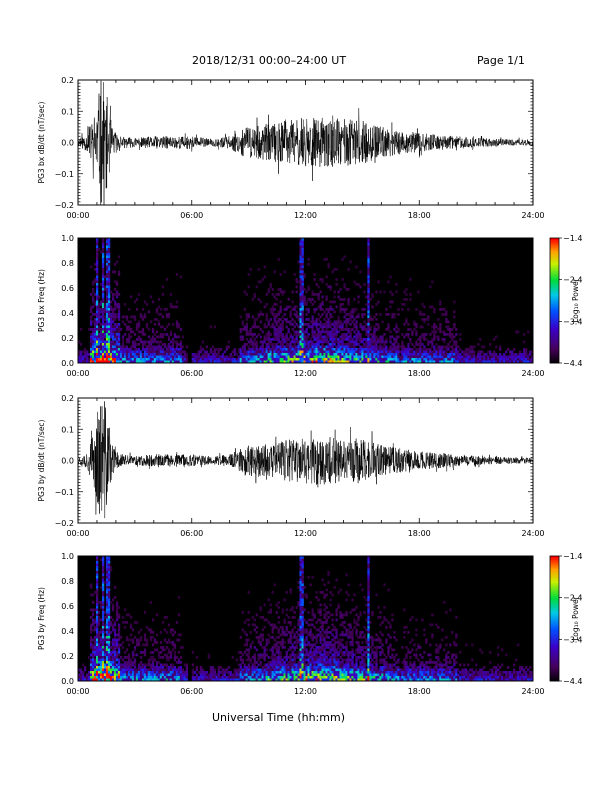 Image resolution: width=612 pixels, height=792 pixels. What do you see at coordinates (41, 142) in the screenshot?
I see `y-axis-label: PG3 bx dB/dt (nT/sec)` at bounding box center [41, 142].